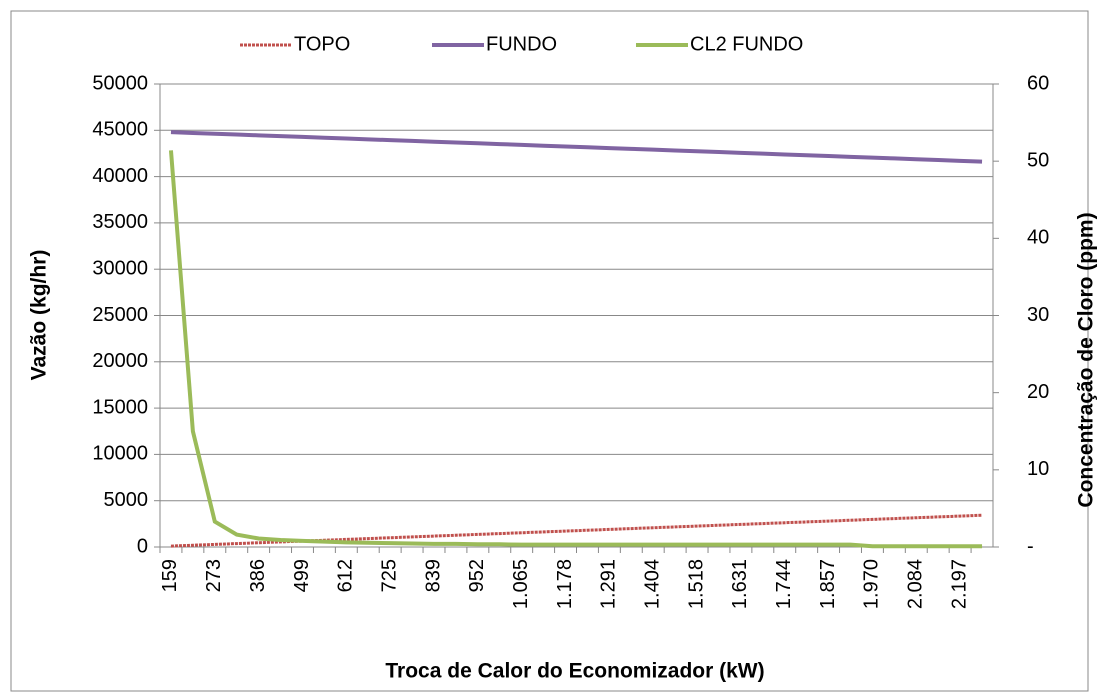  Describe the element at coordinates (39, 315) in the screenshot. I see `y-axis-title: Vazão (kg/hr)` at that location.